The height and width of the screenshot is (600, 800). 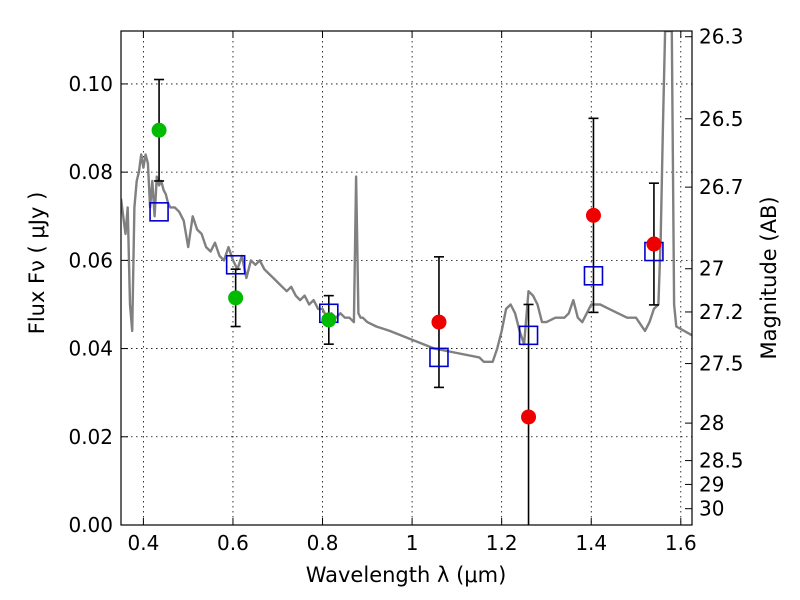 What do you see at coordinates (721, 119) in the screenshot?
I see `y2-tick-label: 26.5` at bounding box center [721, 119].